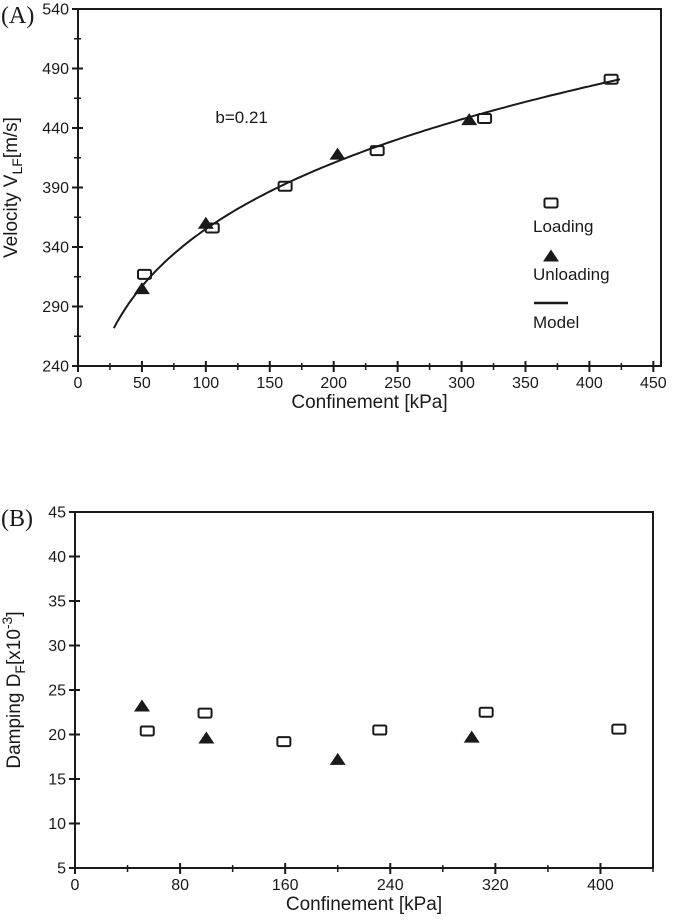 This screenshot has height=924, width=674. What do you see at coordinates (57, 735) in the screenshot?
I see `y-axis-tick-label: 20` at bounding box center [57, 735].